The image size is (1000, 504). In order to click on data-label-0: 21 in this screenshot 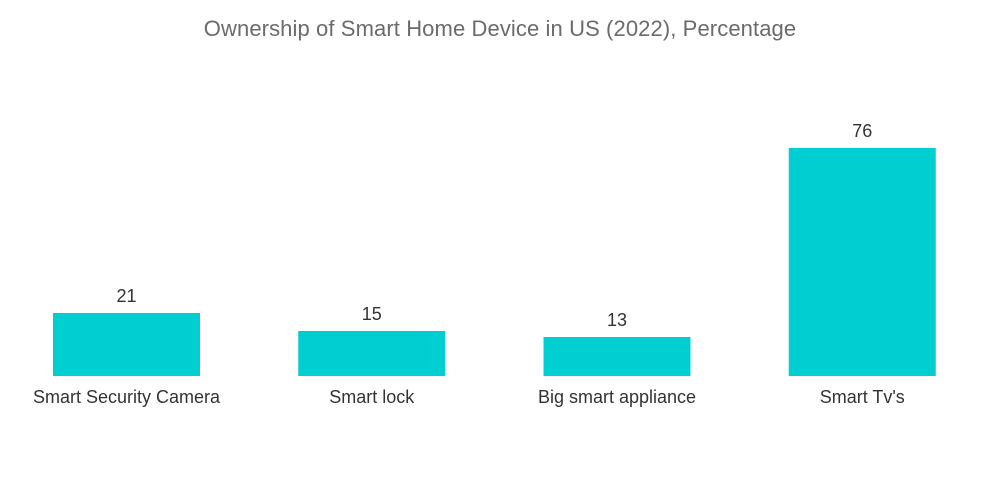, I will do `click(126, 296)`.